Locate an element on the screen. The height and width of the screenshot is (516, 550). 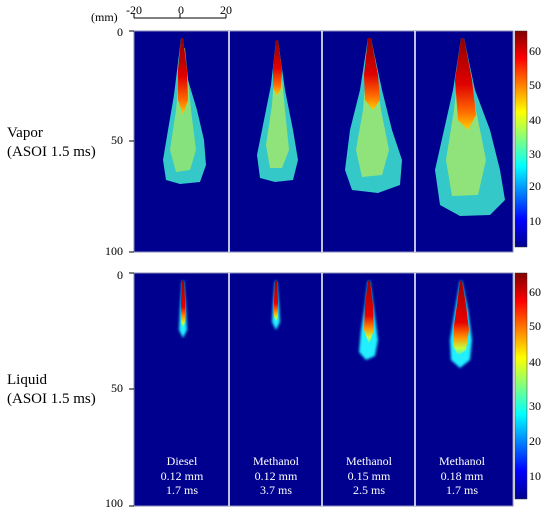
vapor-label-timing: (ASOI 1.5 ms) is located at coordinates (51, 152).